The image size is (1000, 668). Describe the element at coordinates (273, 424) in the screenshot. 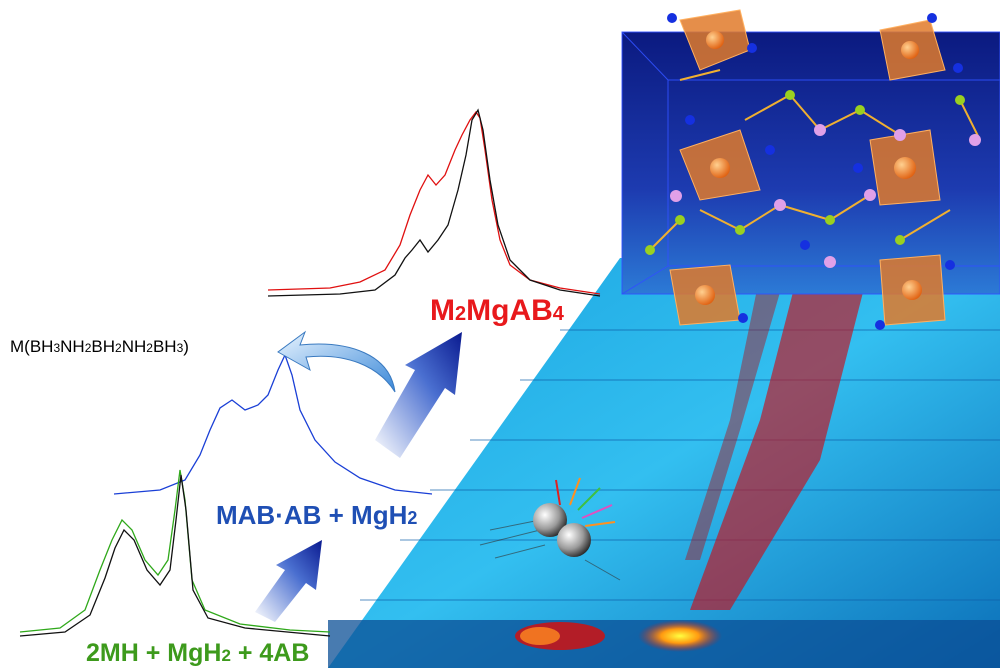

I see `spectrum-intermediate` at that location.